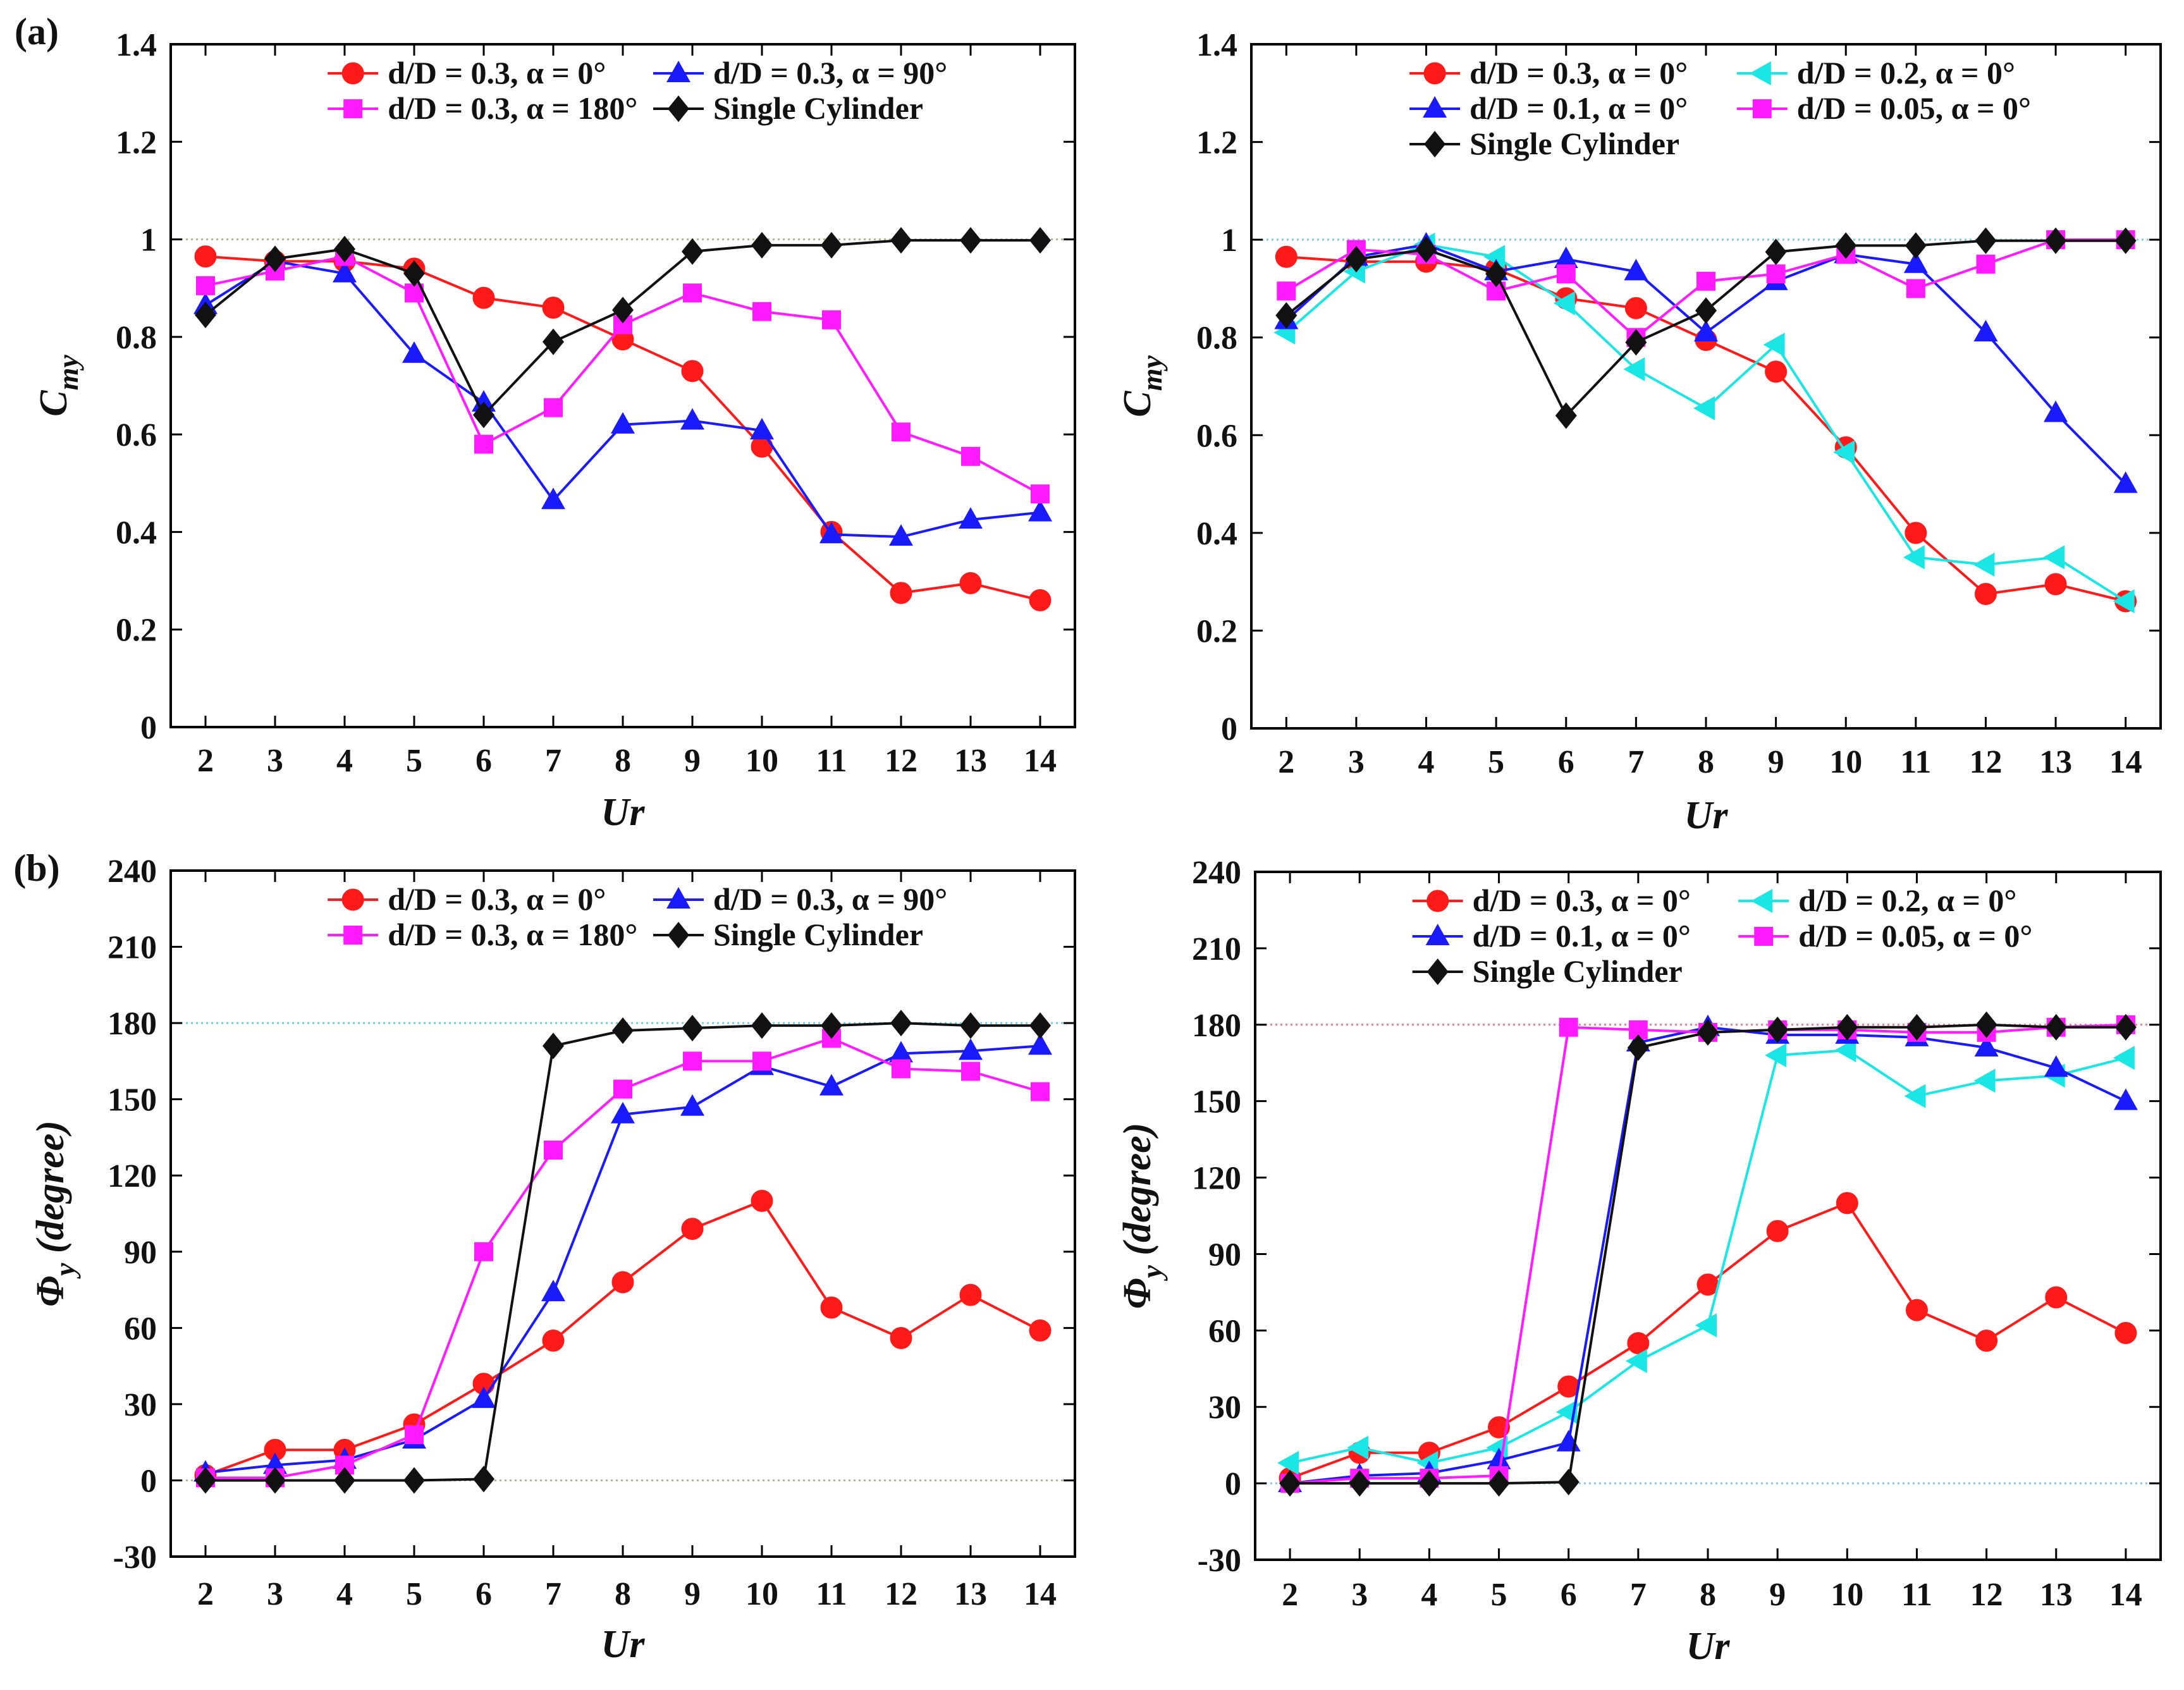 The width and height of the screenshot is (2184, 1690). I want to click on legend-item: d/D = 0.3, α = 180°, so click(482, 934).